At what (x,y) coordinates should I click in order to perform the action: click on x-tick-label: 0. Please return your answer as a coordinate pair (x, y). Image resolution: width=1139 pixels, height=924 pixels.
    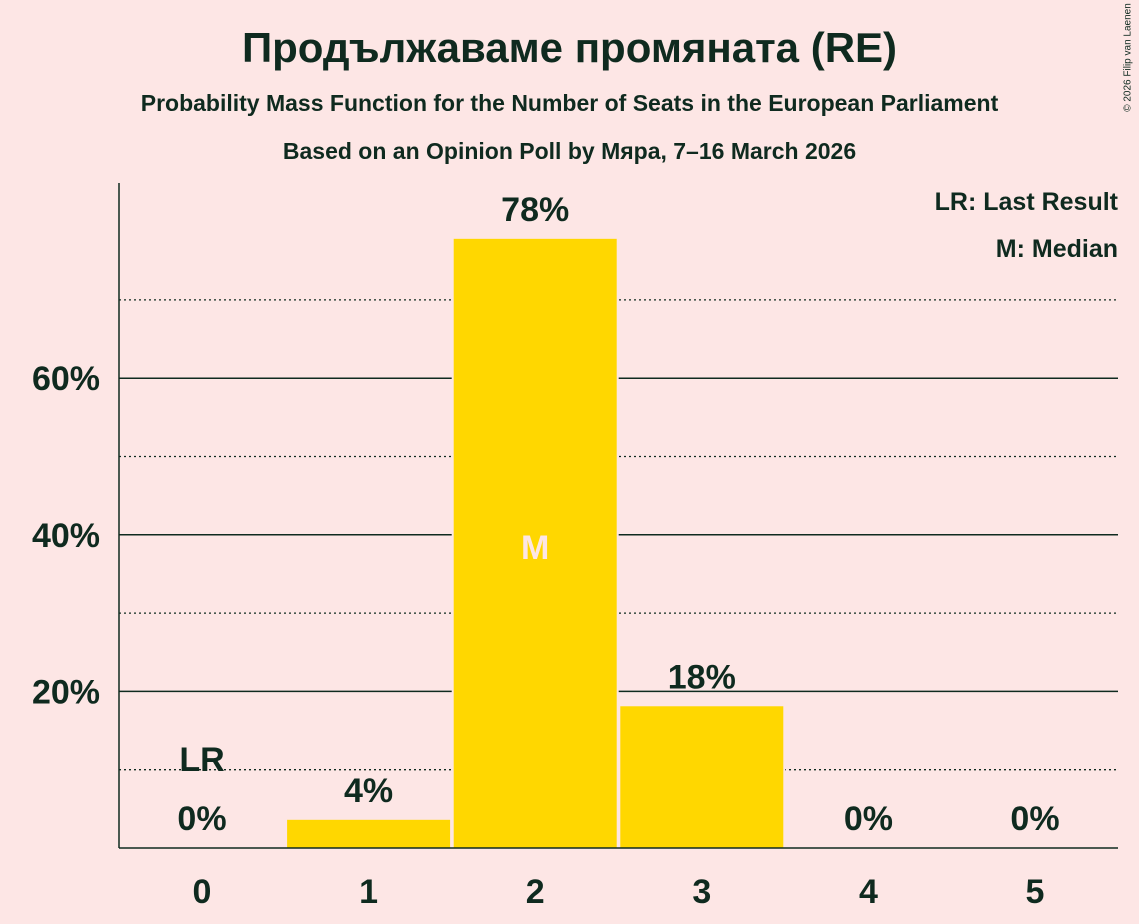
    Looking at the image, I should click on (202, 892).